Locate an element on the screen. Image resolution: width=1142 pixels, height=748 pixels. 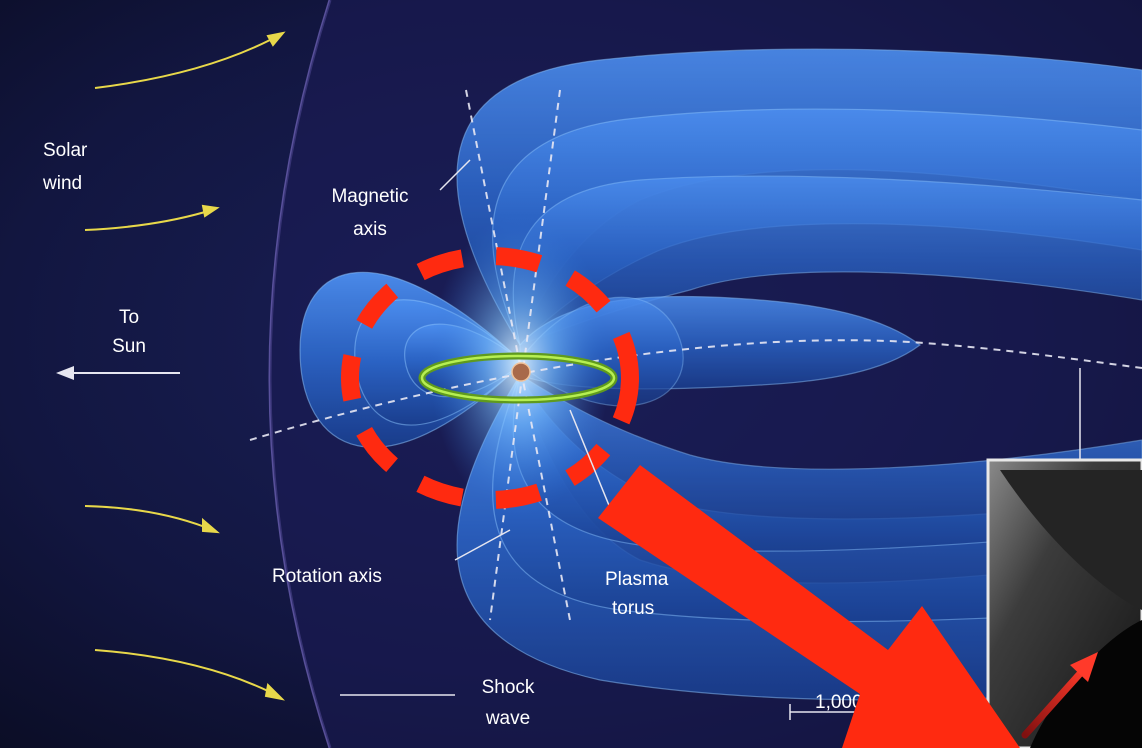
jupiter-icon is located at coordinates (521, 372).